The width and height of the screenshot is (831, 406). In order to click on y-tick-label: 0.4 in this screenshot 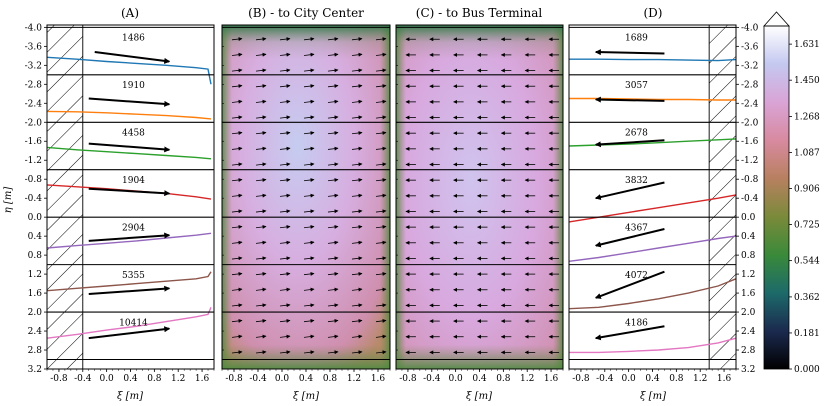, I will do `click(35, 237)`.